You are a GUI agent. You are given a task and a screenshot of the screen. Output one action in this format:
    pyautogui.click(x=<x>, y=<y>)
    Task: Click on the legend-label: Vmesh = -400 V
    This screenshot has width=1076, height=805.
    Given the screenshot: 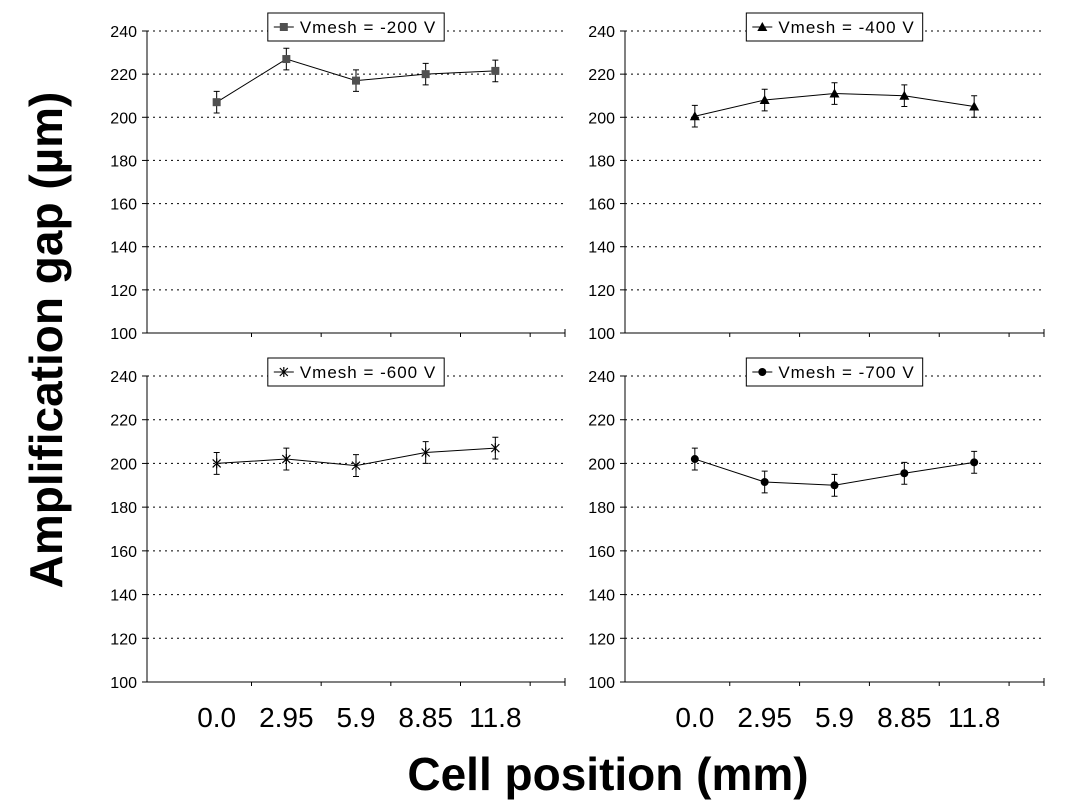 What is the action you would take?
    pyautogui.click(x=846, y=27)
    